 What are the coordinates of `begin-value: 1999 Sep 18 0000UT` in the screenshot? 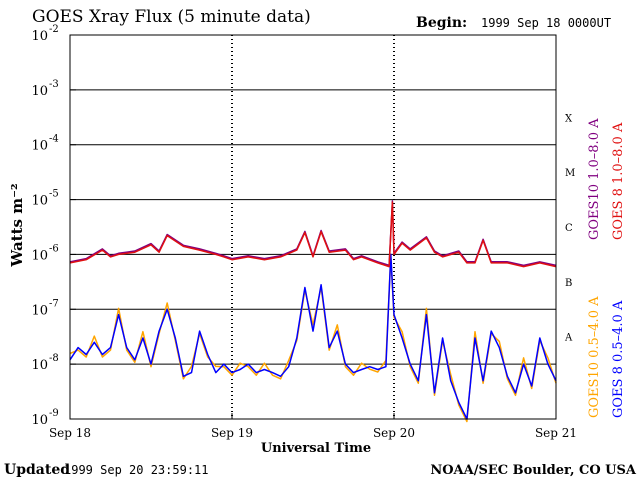 It's located at (546, 23).